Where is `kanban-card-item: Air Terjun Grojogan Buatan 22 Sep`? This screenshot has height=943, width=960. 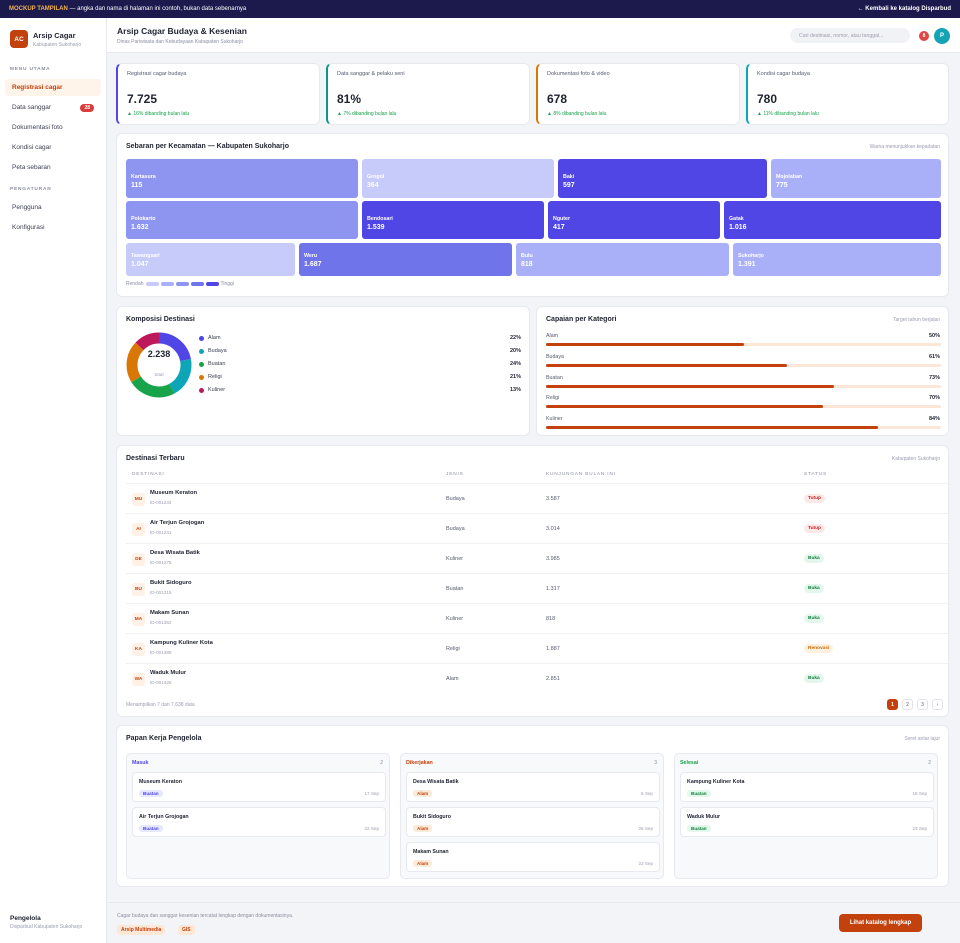
kanban-card-item: Air Terjun Grojogan Buatan 22 Sep is located at coordinates (259, 822).